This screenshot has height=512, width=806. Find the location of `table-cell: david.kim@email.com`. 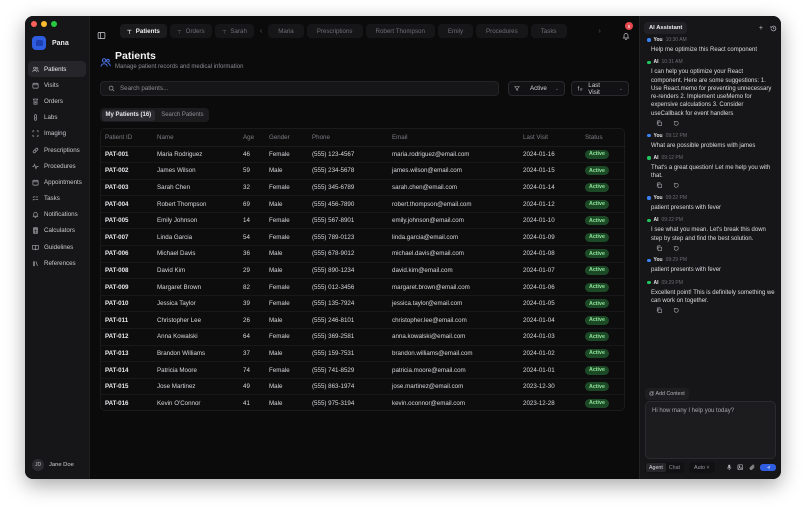

table-cell: david.kim@email.com is located at coordinates (453, 271).